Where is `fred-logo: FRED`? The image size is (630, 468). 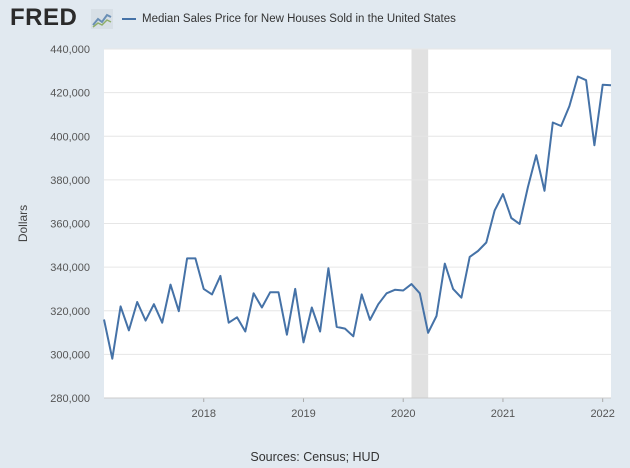 fred-logo: FRED is located at coordinates (44, 17).